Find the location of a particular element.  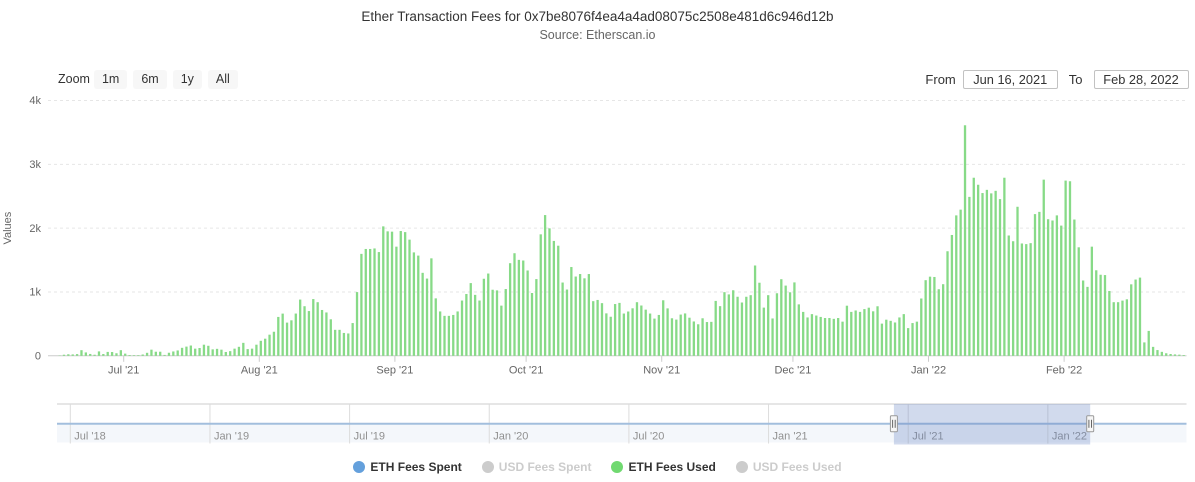

zoom-button-6m: 6m is located at coordinates (150, 79).